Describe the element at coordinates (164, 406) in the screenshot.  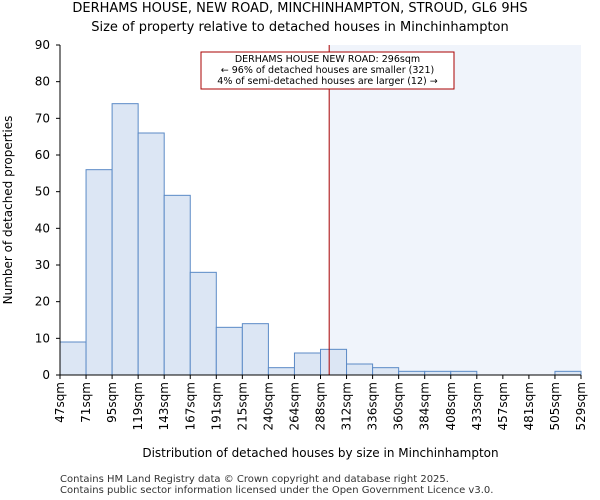
I see `x-tick-label: 143sqm` at that location.